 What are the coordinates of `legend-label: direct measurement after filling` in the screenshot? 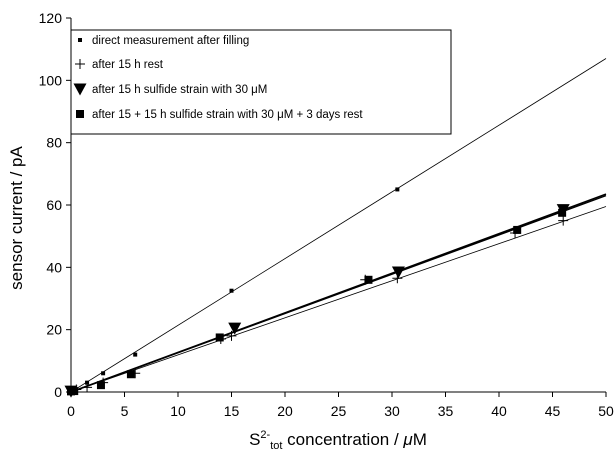 It's located at (170, 41).